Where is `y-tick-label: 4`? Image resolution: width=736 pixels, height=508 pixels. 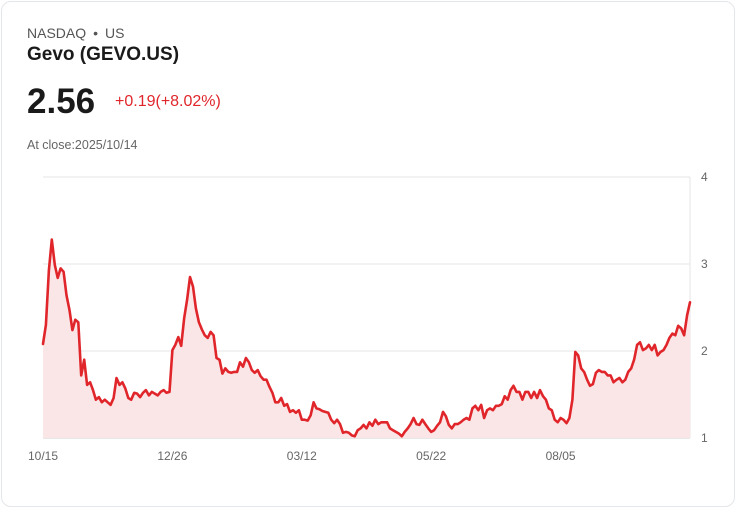
y-tick-label: 4 is located at coordinates (704, 177).